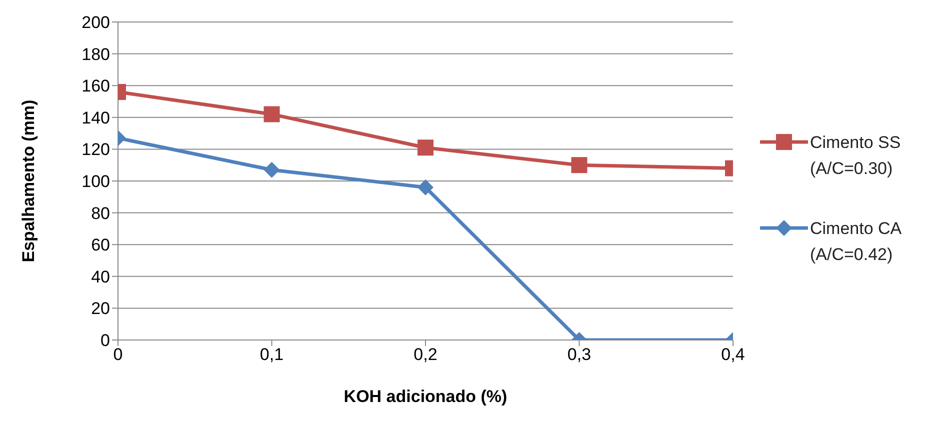  I want to click on y-tick-label: 80, so click(100, 213).